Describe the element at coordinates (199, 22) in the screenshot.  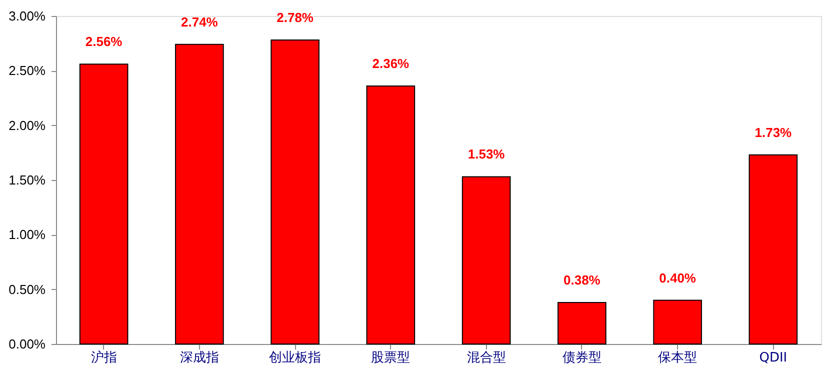
I see `data-label: 2.74%` at that location.